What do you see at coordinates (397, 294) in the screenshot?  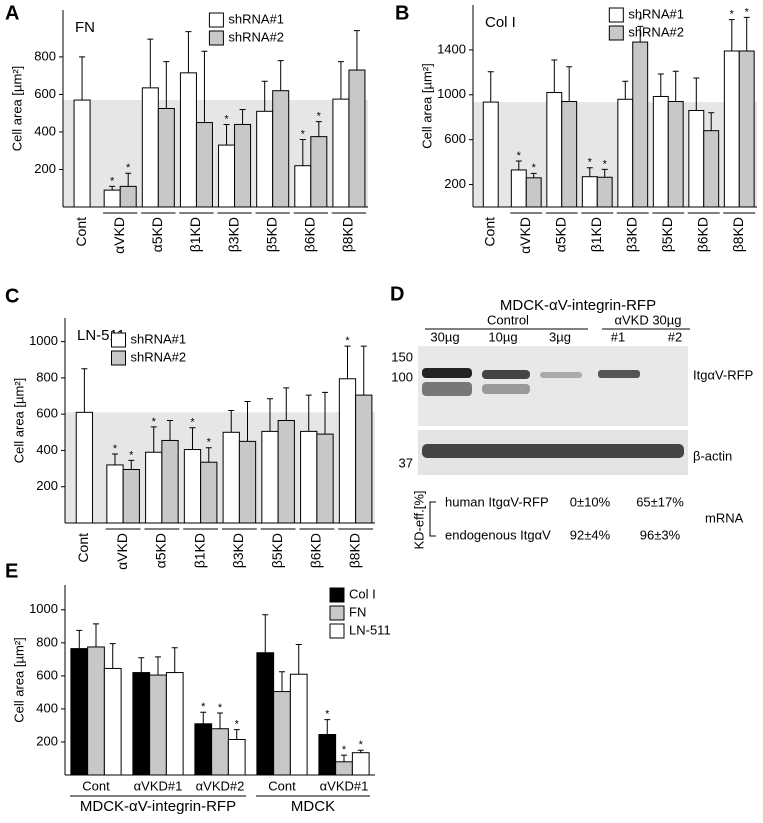 I see `panel-label: D` at bounding box center [397, 294].